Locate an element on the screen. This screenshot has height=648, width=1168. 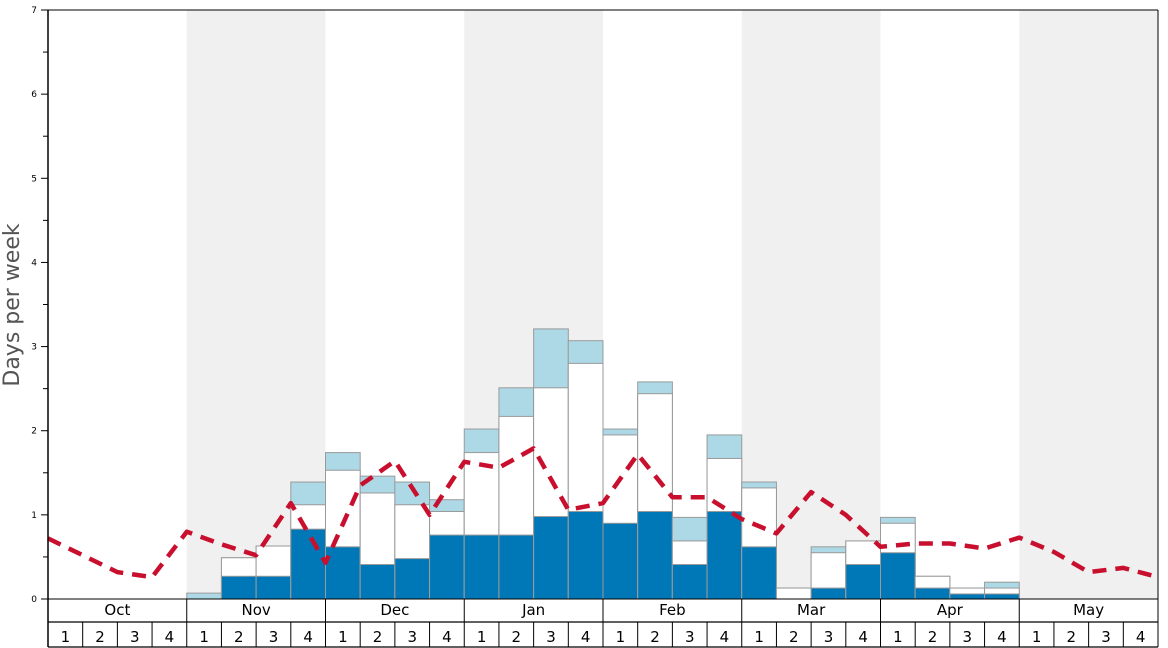
y-tick-label: 0 is located at coordinates (34, 600).